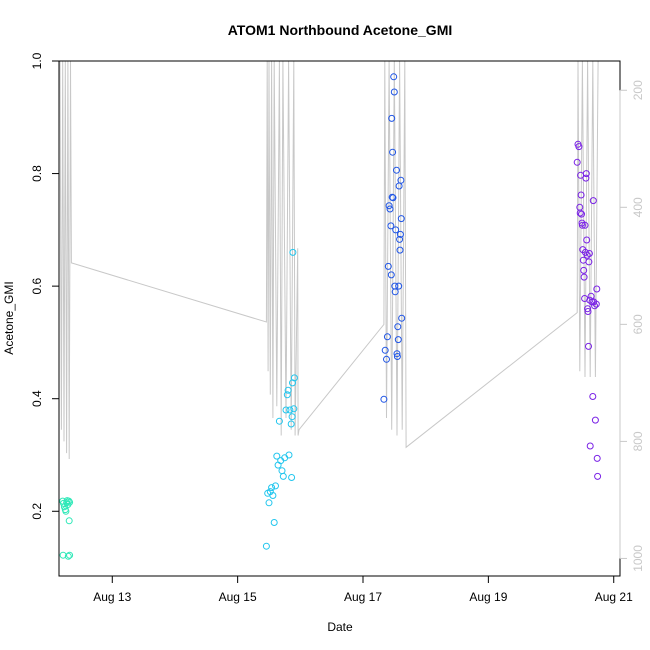 This screenshot has width=650, height=650. I want to click on y-tick-label: 0.8, so click(37, 173).